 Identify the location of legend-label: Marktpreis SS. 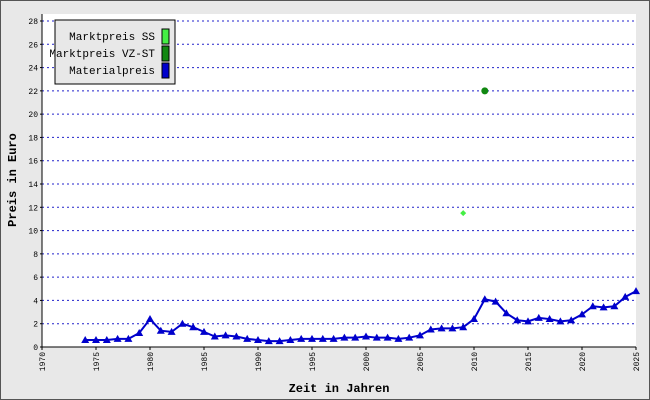
(112, 38).